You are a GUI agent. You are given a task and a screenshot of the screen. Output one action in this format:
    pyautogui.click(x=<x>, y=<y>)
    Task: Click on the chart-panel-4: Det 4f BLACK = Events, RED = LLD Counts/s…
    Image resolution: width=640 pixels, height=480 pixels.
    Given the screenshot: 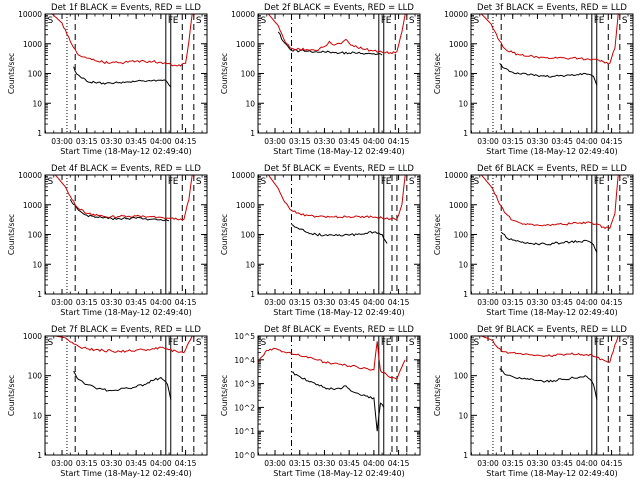 What is the action you would take?
    pyautogui.click(x=107, y=240)
    